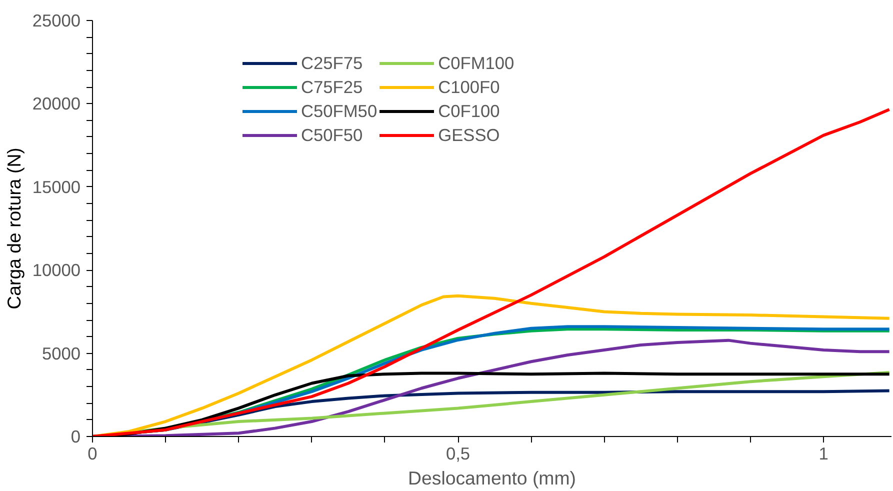 The width and height of the screenshot is (893, 491). I want to click on y-tick-label: 10000, so click(56, 270).